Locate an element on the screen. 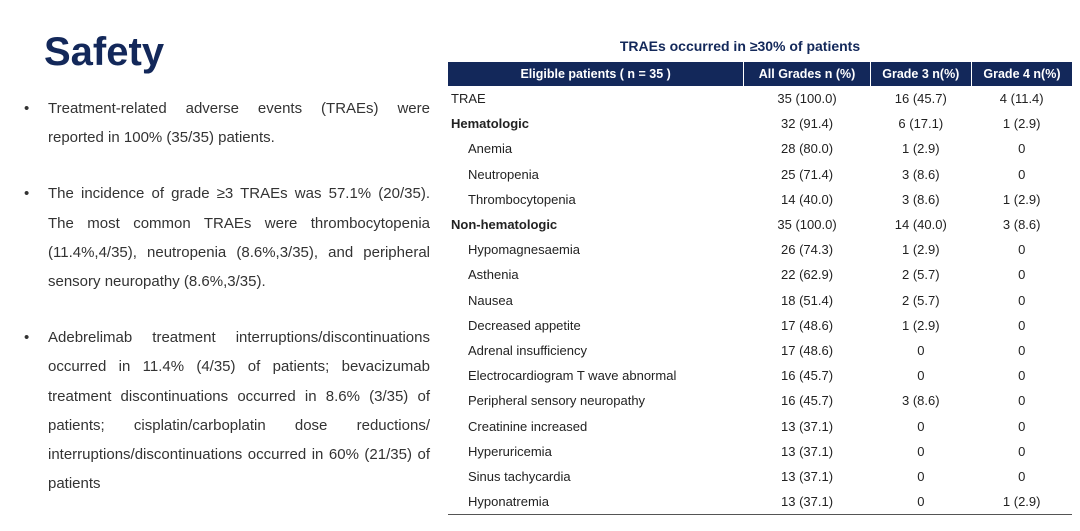 Image resolution: width=1080 pixels, height=531 pixels. row-label: Adrenal insufficiency is located at coordinates (527, 350).